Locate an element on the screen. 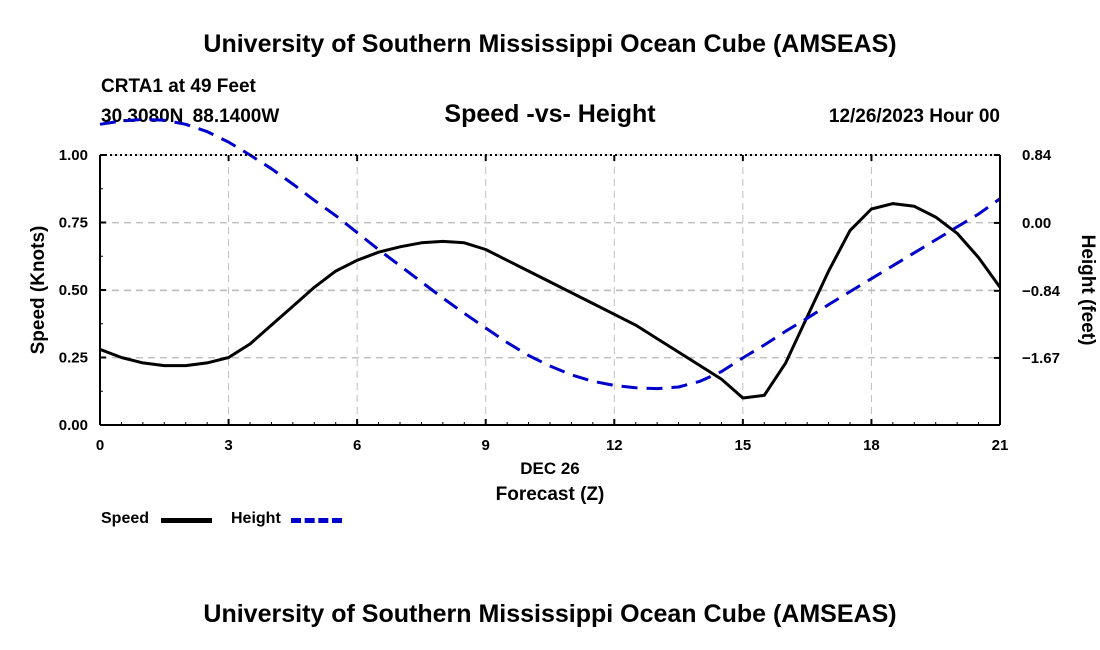 This screenshot has height=650, width=1100. y-tick-label: 0.25 is located at coordinates (73, 358).